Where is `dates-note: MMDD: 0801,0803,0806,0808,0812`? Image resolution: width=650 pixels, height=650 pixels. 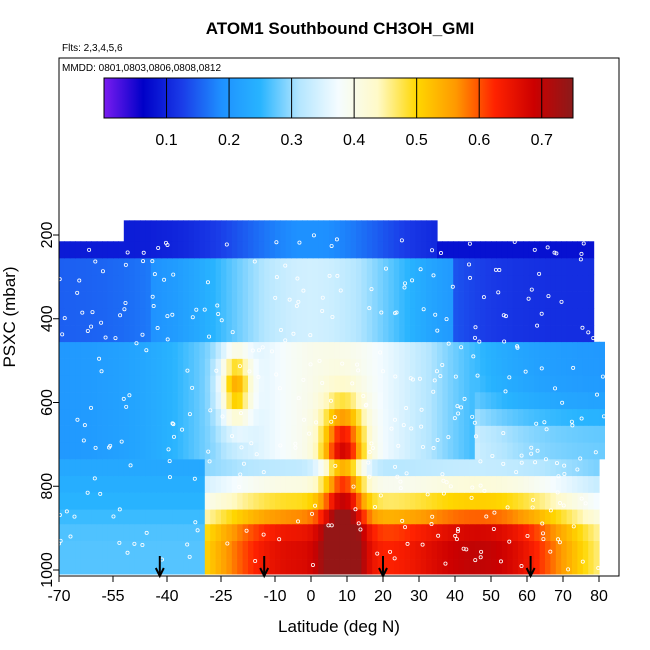 dates-note: MMDD: 0801,0803,0806,0808,0812 is located at coordinates (141, 68).